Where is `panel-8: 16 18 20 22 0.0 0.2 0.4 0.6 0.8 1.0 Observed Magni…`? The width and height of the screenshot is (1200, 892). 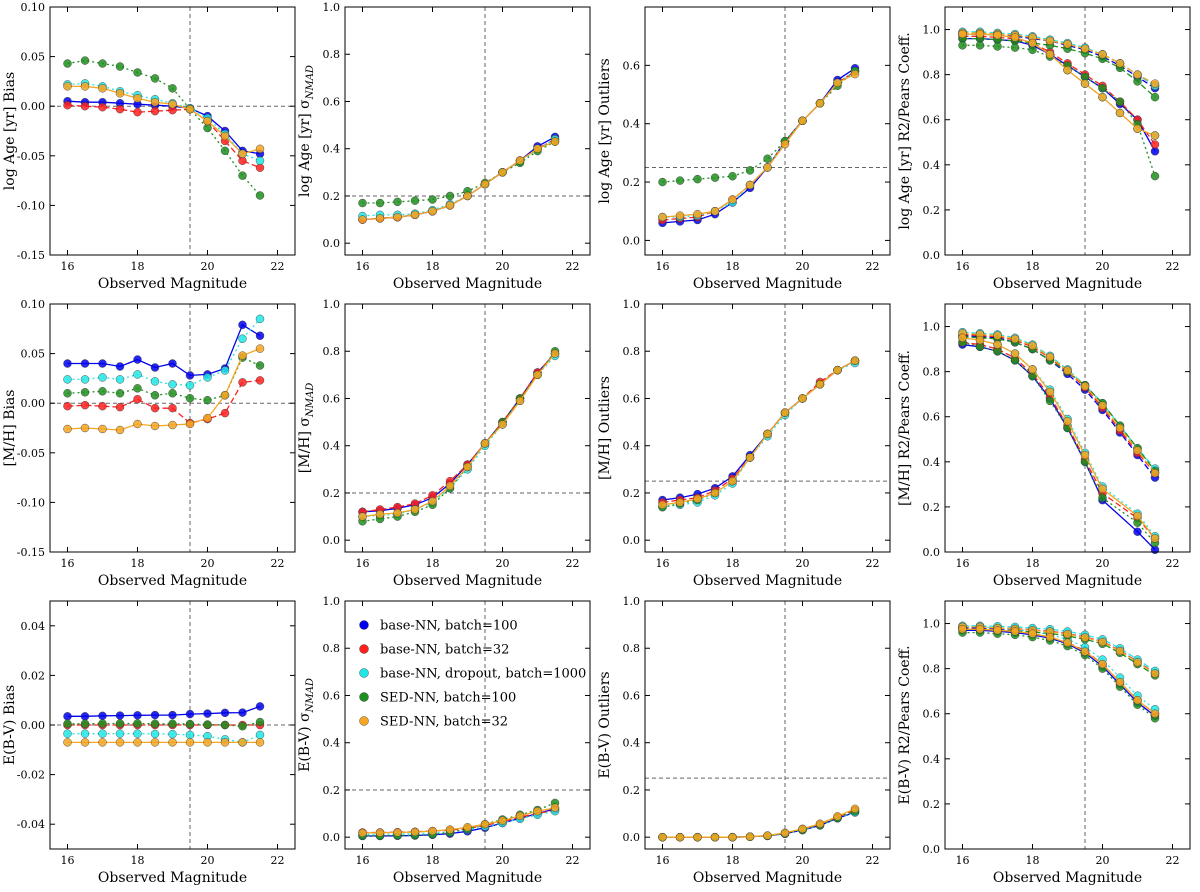 panel-8: 16 18 20 22 0.0 0.2 0.4 0.6 0.8 1.0 Observed Magni… is located at coordinates (1044, 446).